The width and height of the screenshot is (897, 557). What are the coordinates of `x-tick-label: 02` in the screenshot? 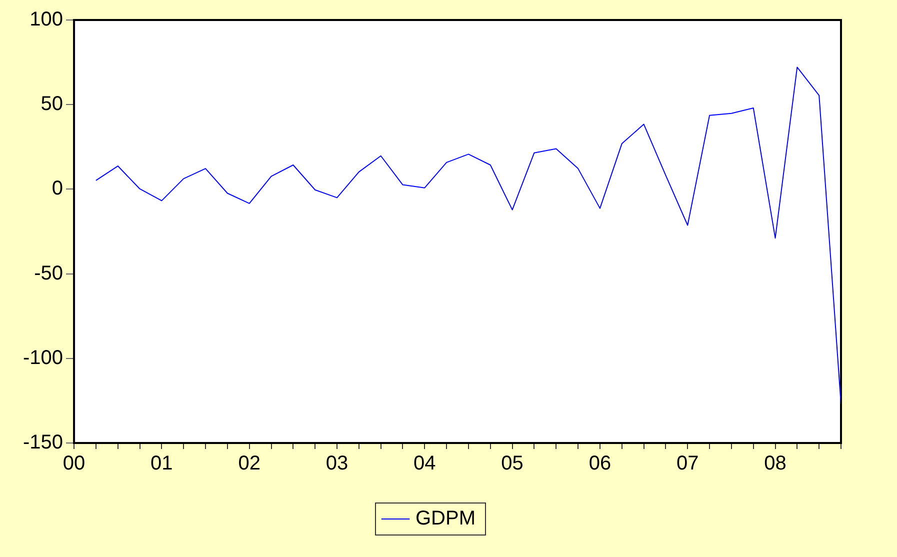 It's located at (249, 463).